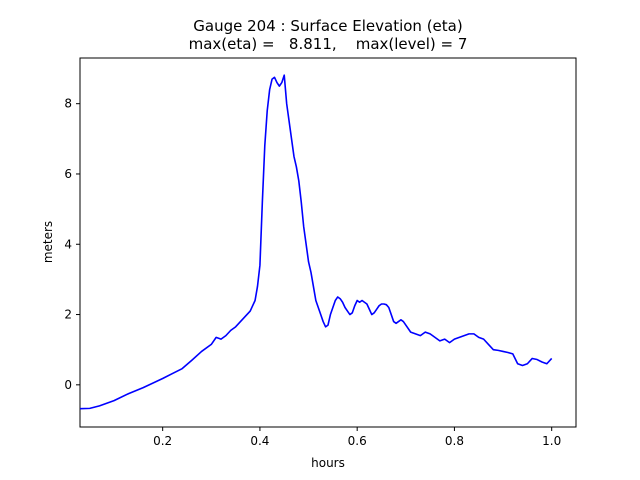 The image size is (640, 480). Describe the element at coordinates (68, 174) in the screenshot. I see `y-tick-label: 6` at that location.